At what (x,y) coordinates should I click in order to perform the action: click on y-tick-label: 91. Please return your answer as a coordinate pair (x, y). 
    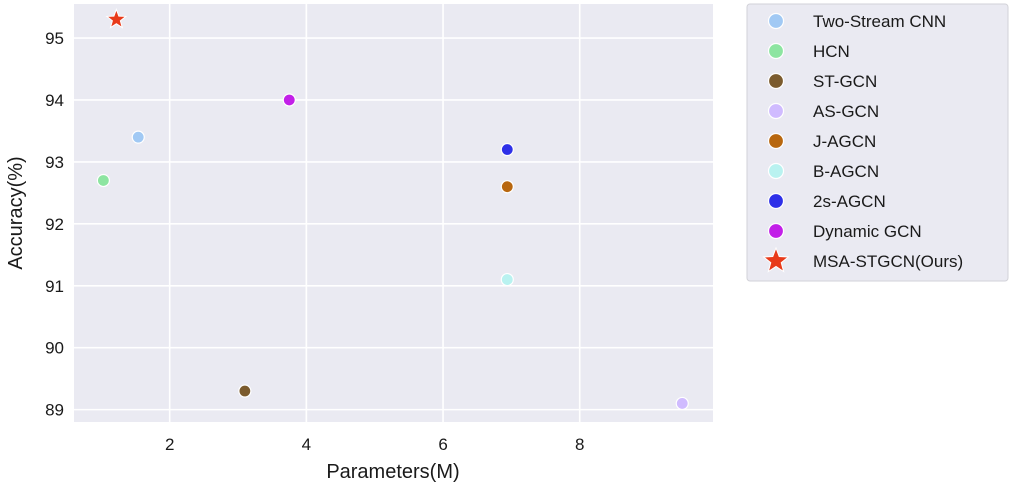
    Looking at the image, I should click on (54, 286).